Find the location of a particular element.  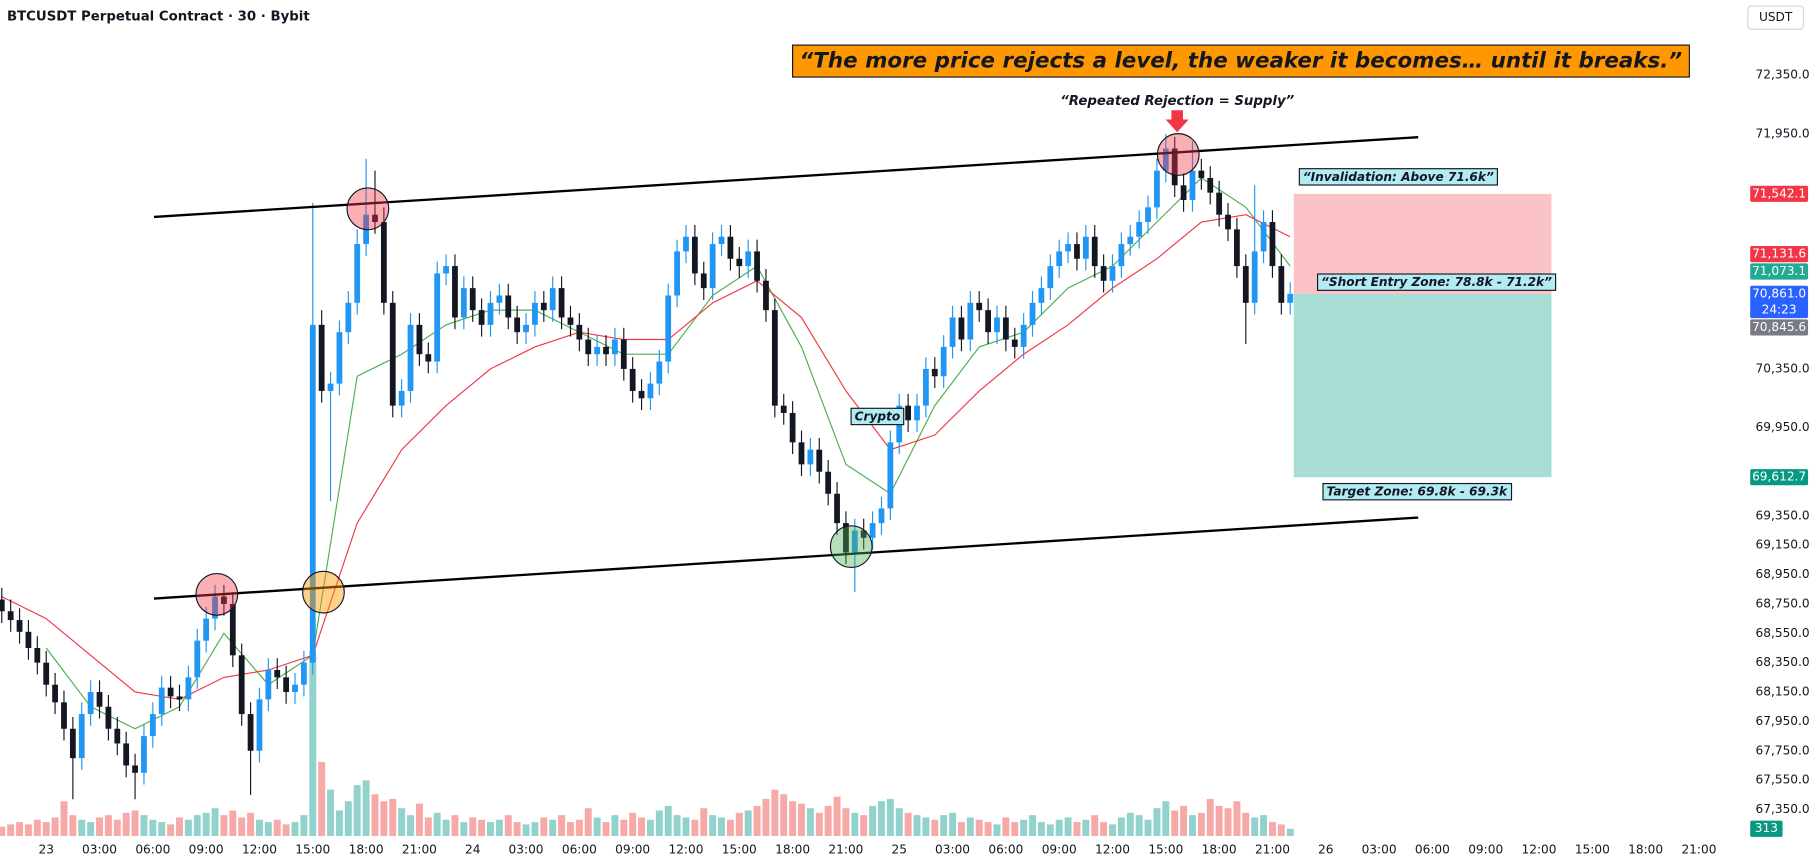

y-tick-label: 68,350.0 is located at coordinates (1783, 662).